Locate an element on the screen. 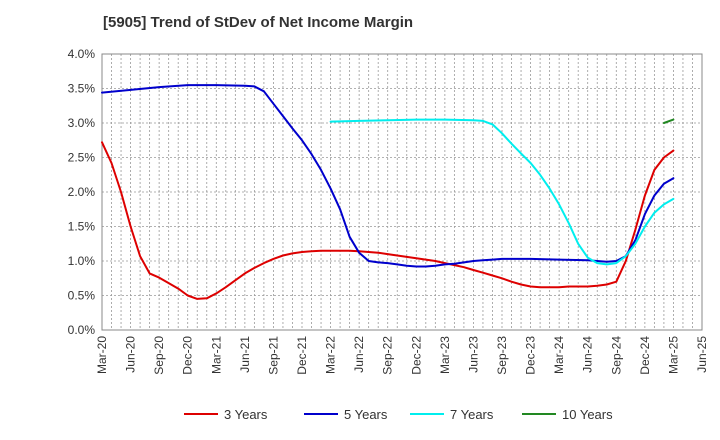 This screenshot has height=440, width=720. x-tick-label: Dec-22 is located at coordinates (416, 355).